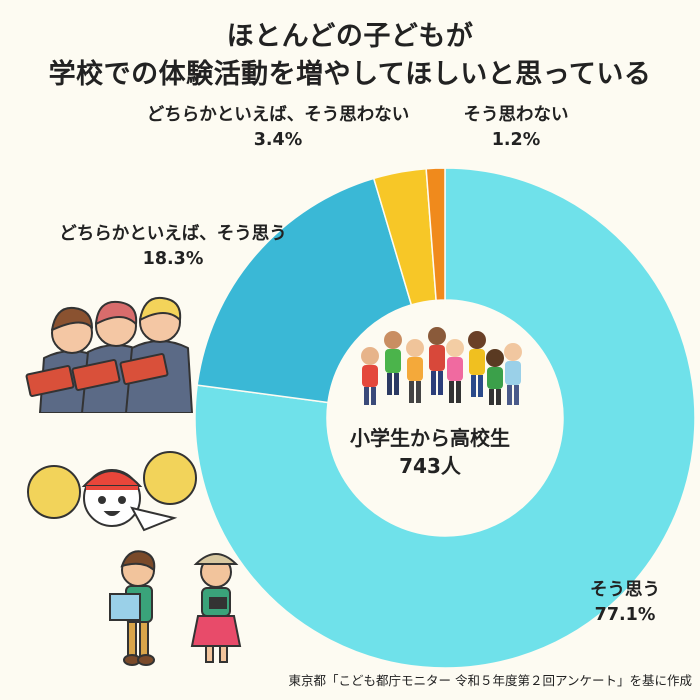 This screenshot has width=700, height=700. Describe the element at coordinates (430, 438) in the screenshot. I see `center-label-respondents: 小学生から高校生` at that location.